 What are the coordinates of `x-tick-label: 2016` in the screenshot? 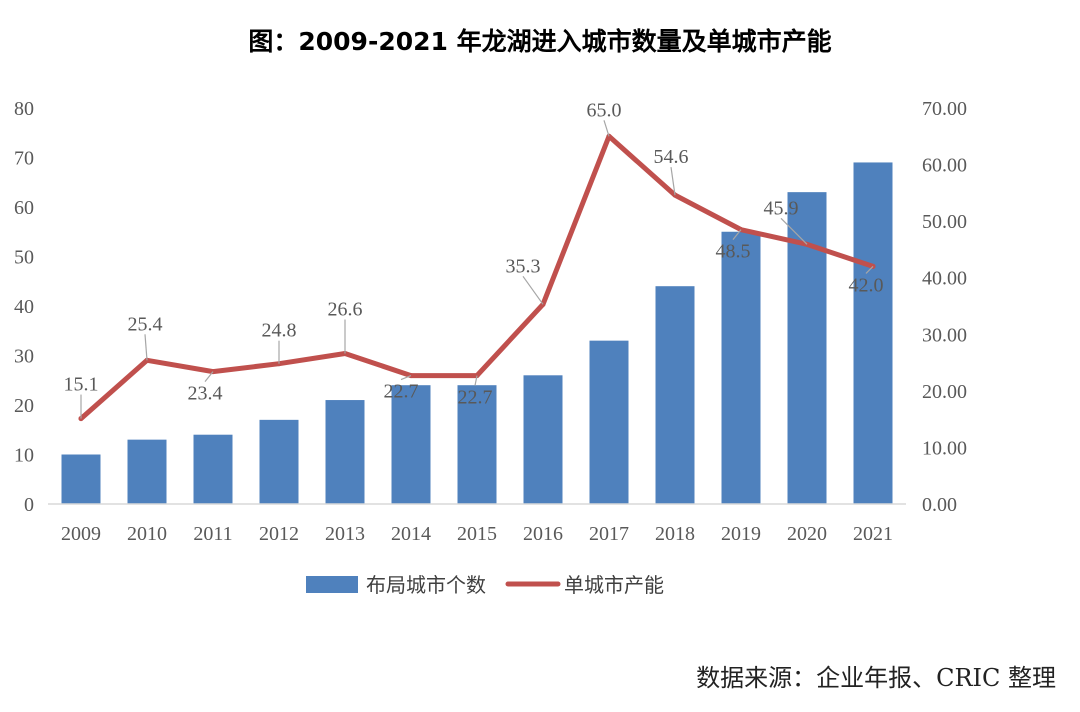 It's located at (543, 534).